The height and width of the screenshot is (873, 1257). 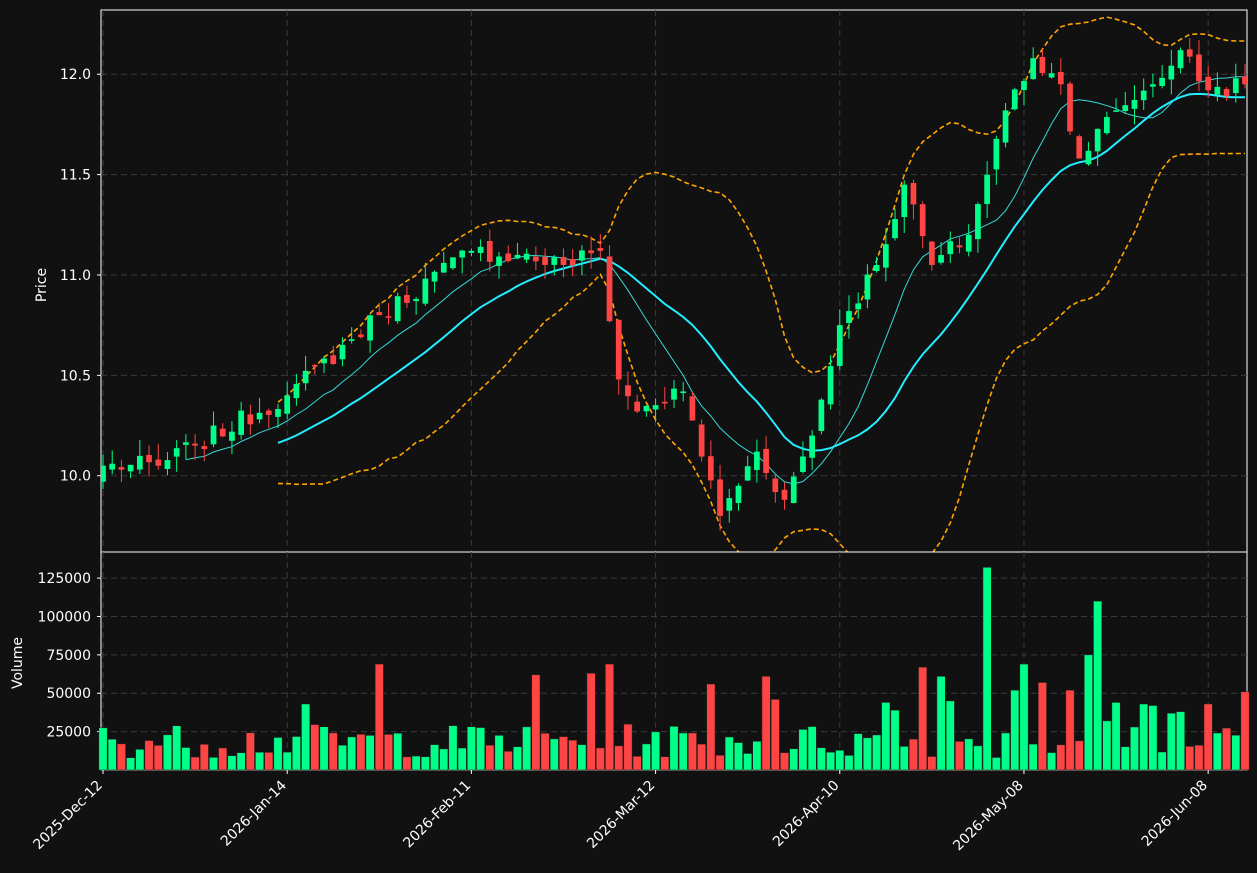 What do you see at coordinates (67, 815) in the screenshot?
I see `x-tick-label: 2025-Dec-12` at bounding box center [67, 815].